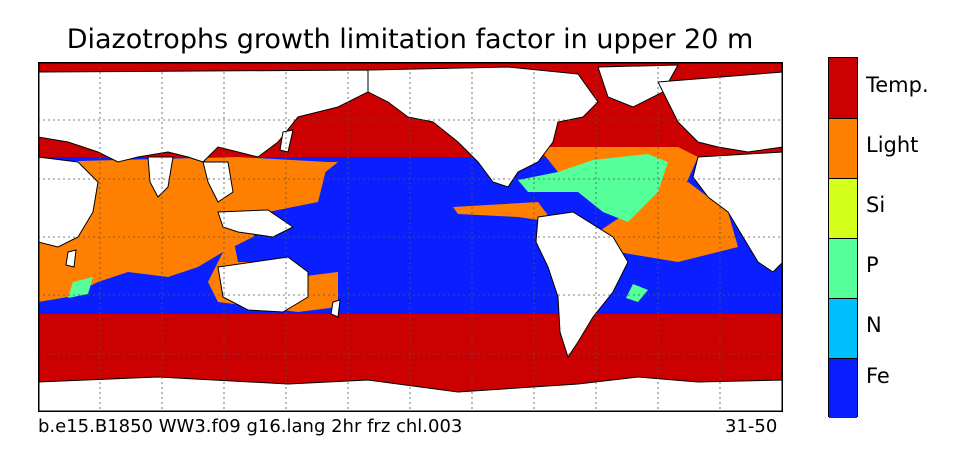  I want to click on east-pacific-light-region, so click(503, 212).